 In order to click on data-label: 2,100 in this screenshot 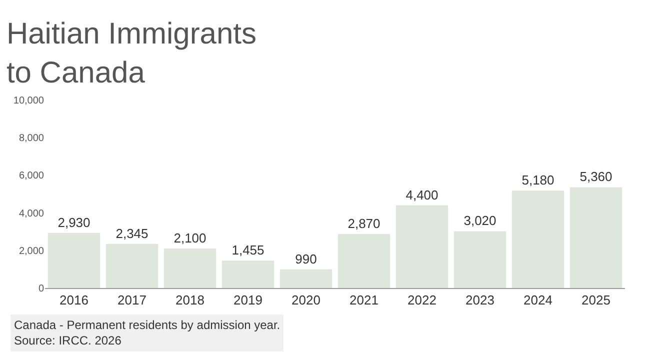, I will do `click(190, 238)`.